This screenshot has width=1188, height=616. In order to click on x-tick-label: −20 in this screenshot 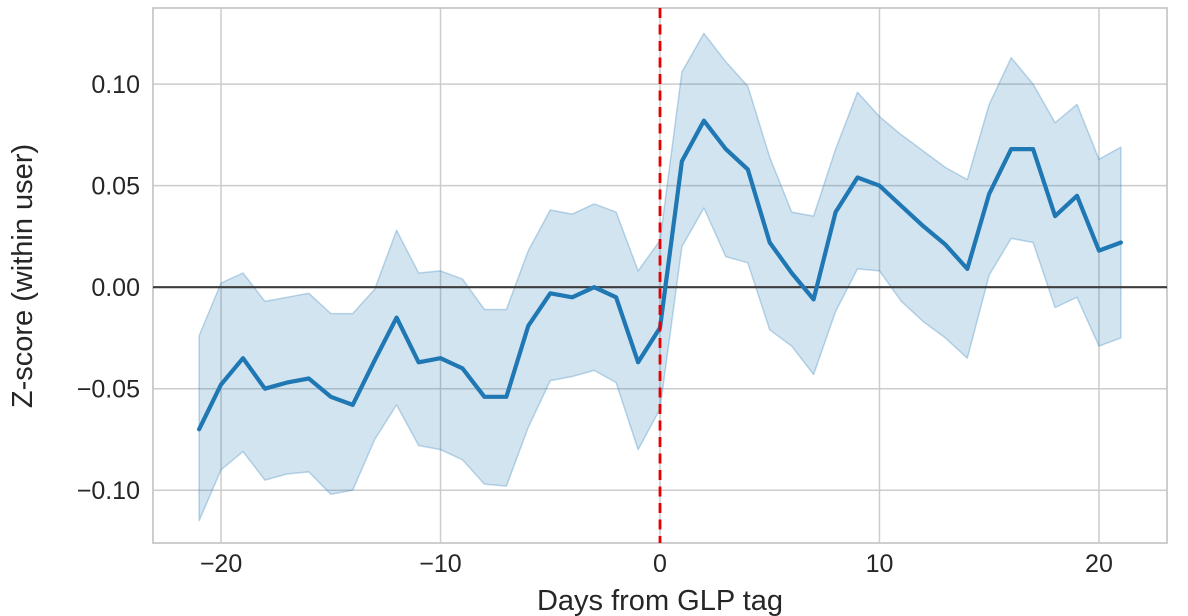, I will do `click(221, 564)`.